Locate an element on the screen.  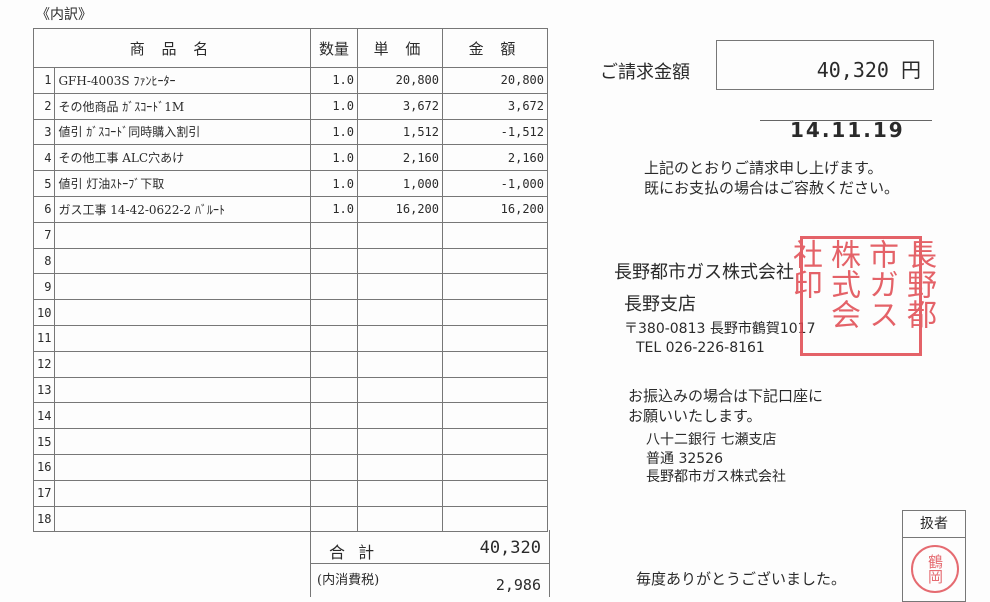
row-number: 18 is located at coordinates (44, 519).